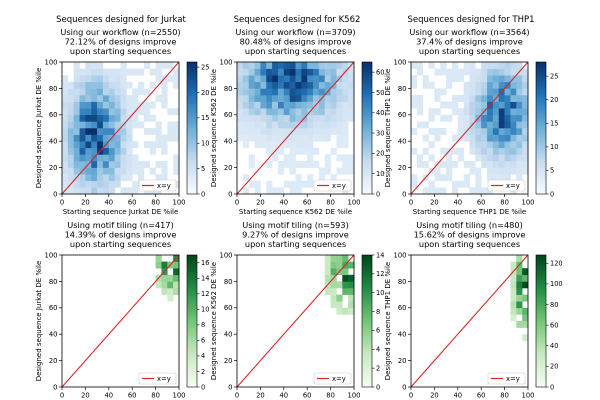  What do you see at coordinates (295, 244) in the screenshot?
I see `panel-title-line: upon starting sequences` at bounding box center [295, 244].